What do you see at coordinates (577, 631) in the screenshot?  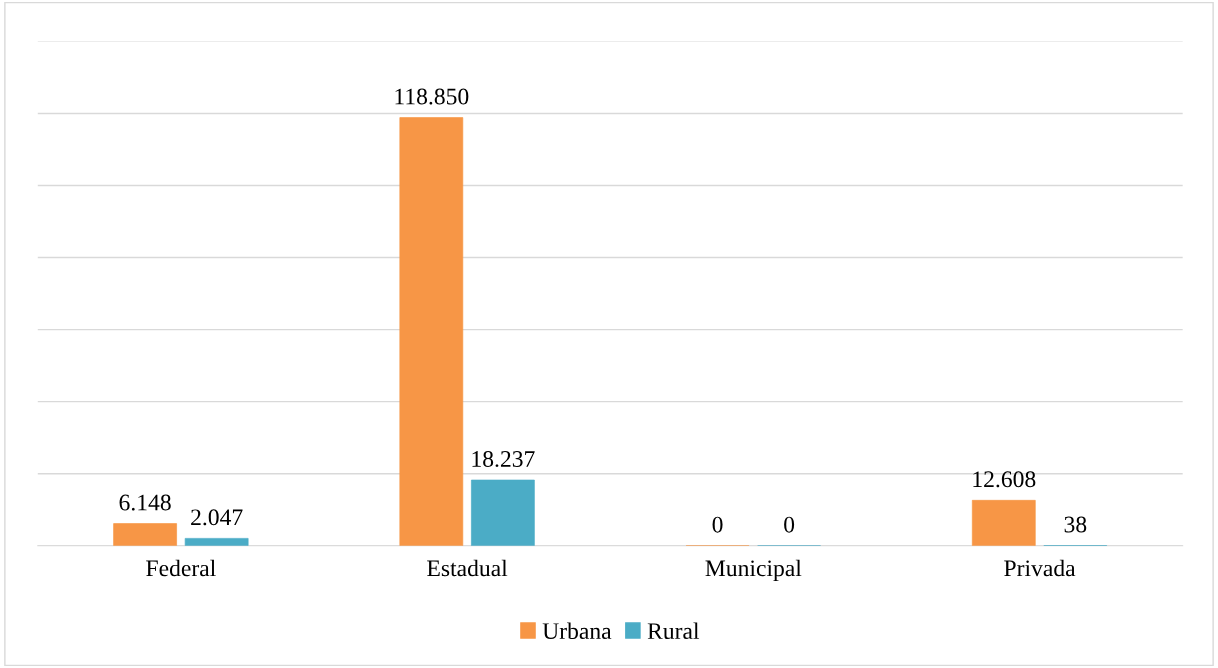 I see `legend-label: Urbana` at bounding box center [577, 631].